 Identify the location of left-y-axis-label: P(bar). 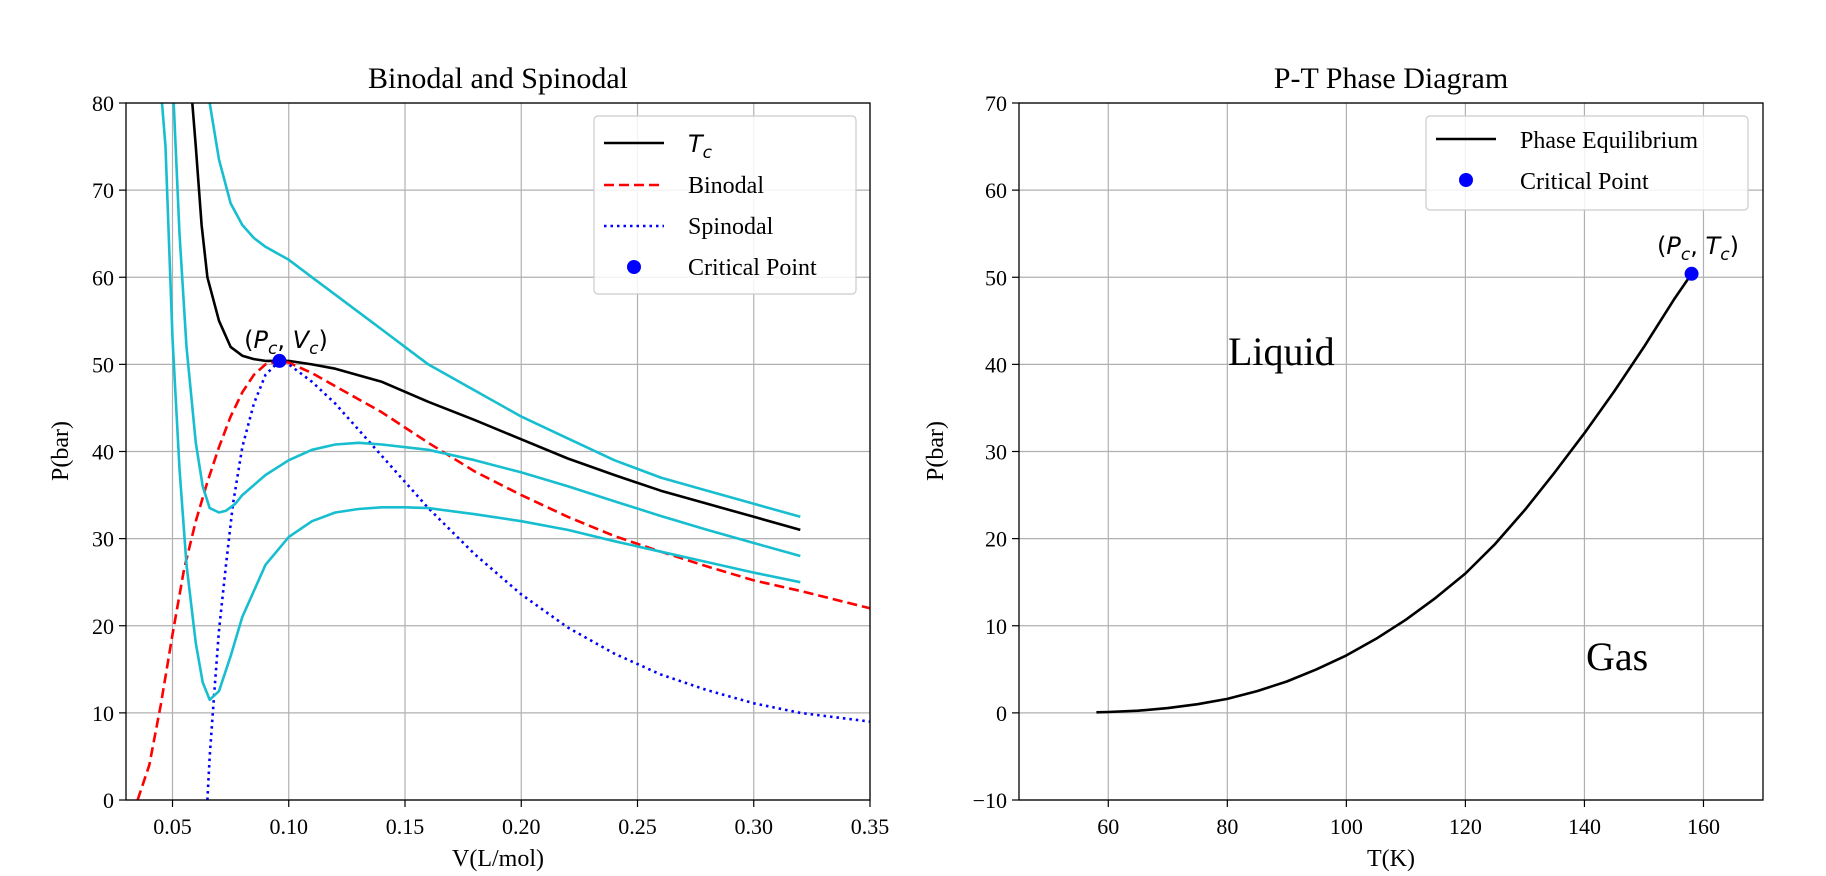
(61, 451).